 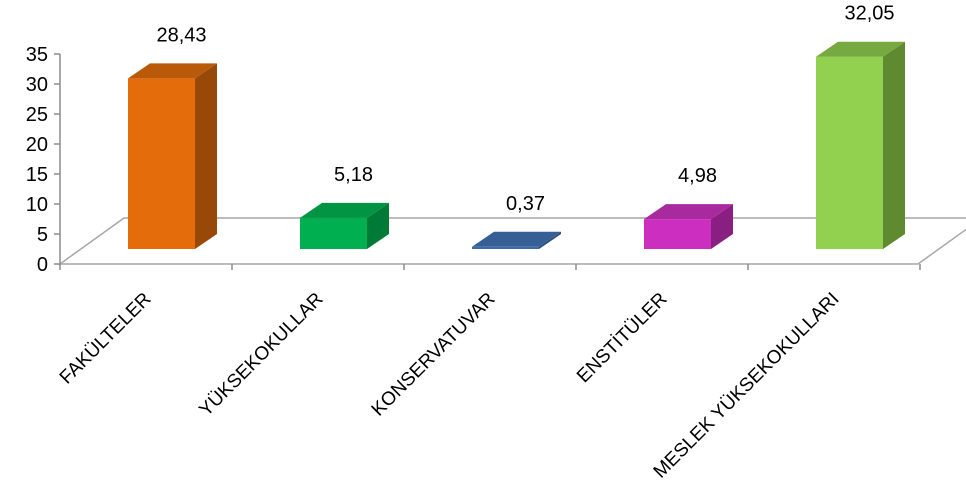 What do you see at coordinates (37, 205) in the screenshot?
I see `y-tick-label: 10` at bounding box center [37, 205].